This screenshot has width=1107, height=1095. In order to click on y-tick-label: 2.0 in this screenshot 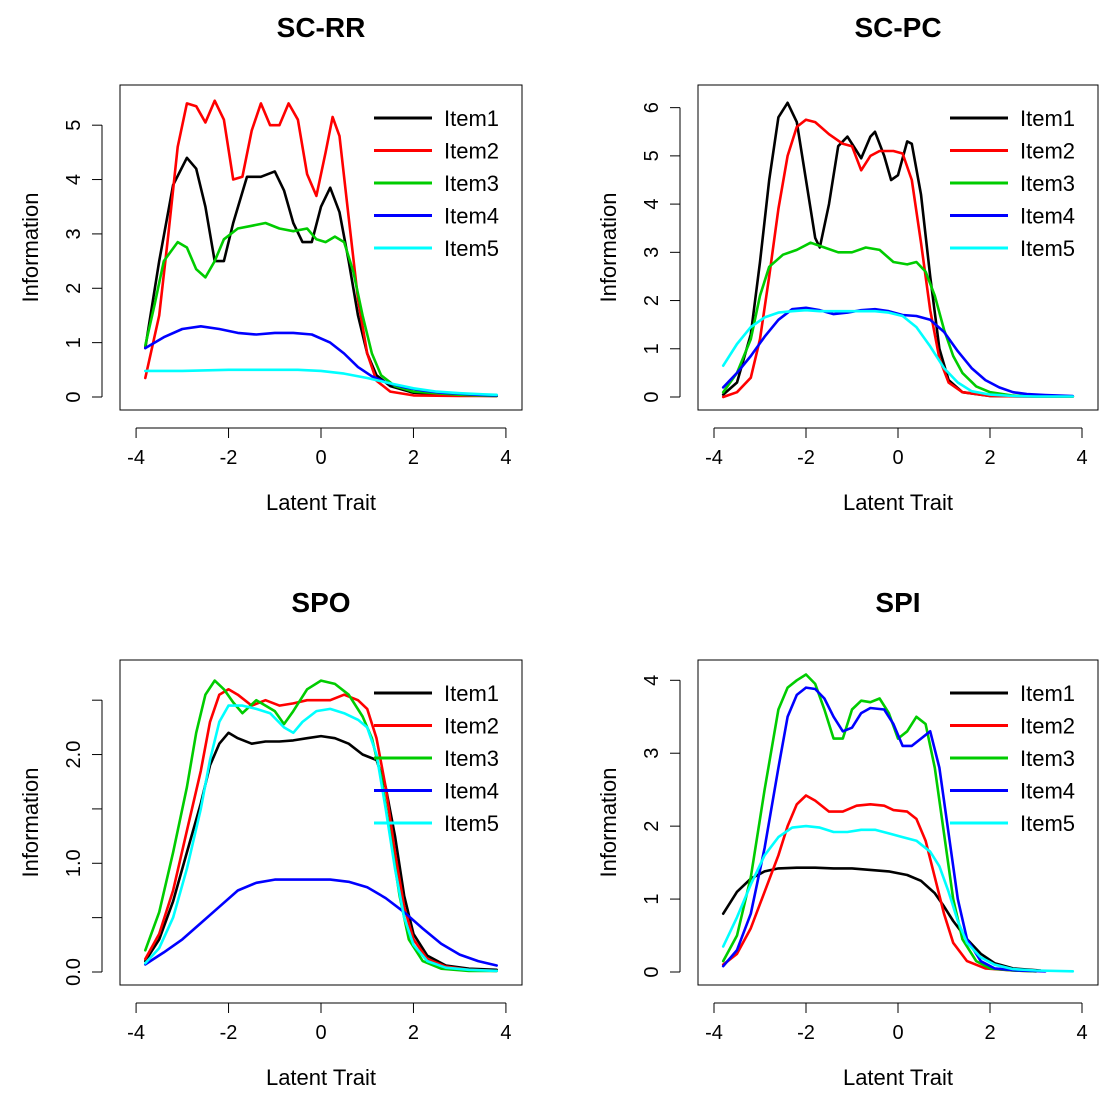, I will do `click(74, 755)`.